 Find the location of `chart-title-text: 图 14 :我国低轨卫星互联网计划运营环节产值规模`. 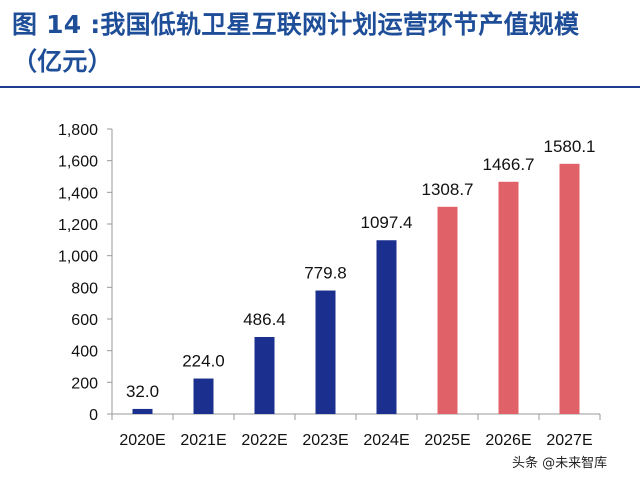

chart-title-text: 图 14 :我国低轨卫星互联网计划运营环节产值规模 is located at coordinates (296, 24).